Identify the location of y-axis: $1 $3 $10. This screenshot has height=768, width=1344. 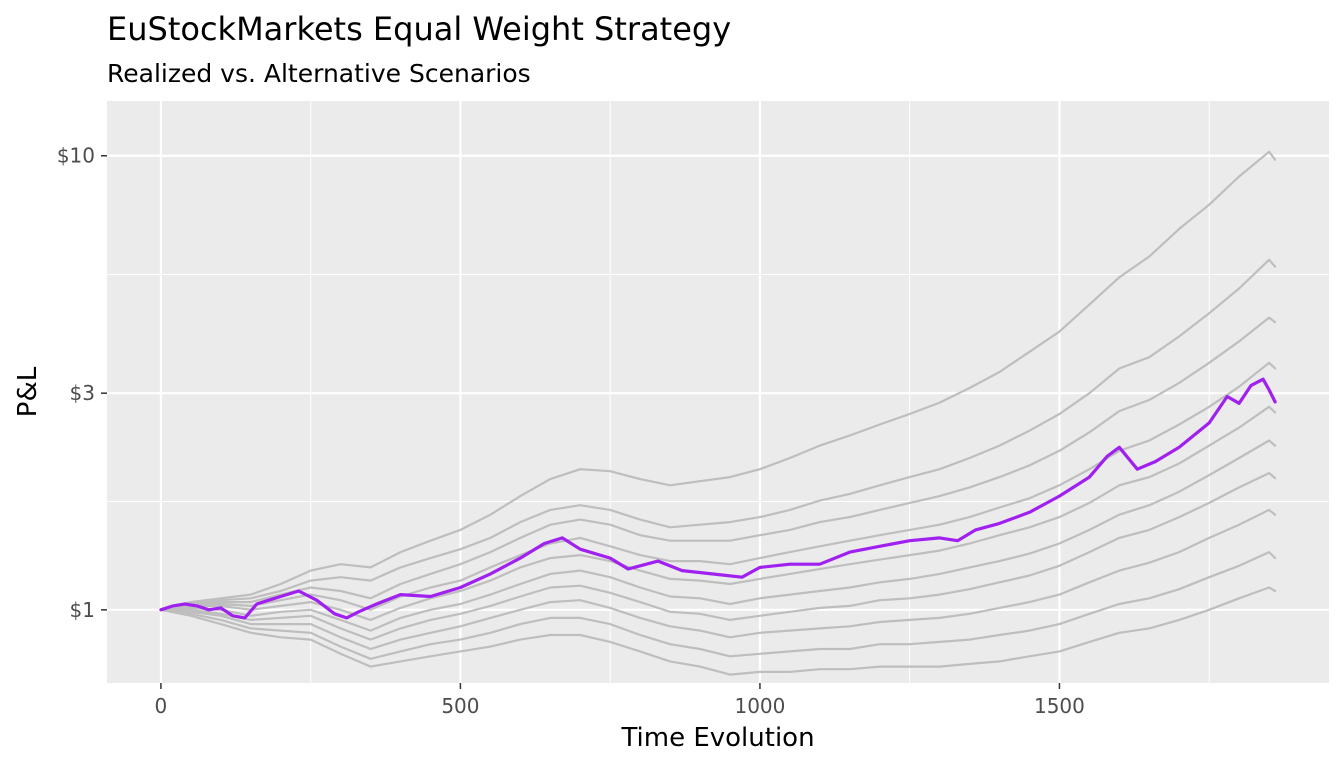
(82, 383).